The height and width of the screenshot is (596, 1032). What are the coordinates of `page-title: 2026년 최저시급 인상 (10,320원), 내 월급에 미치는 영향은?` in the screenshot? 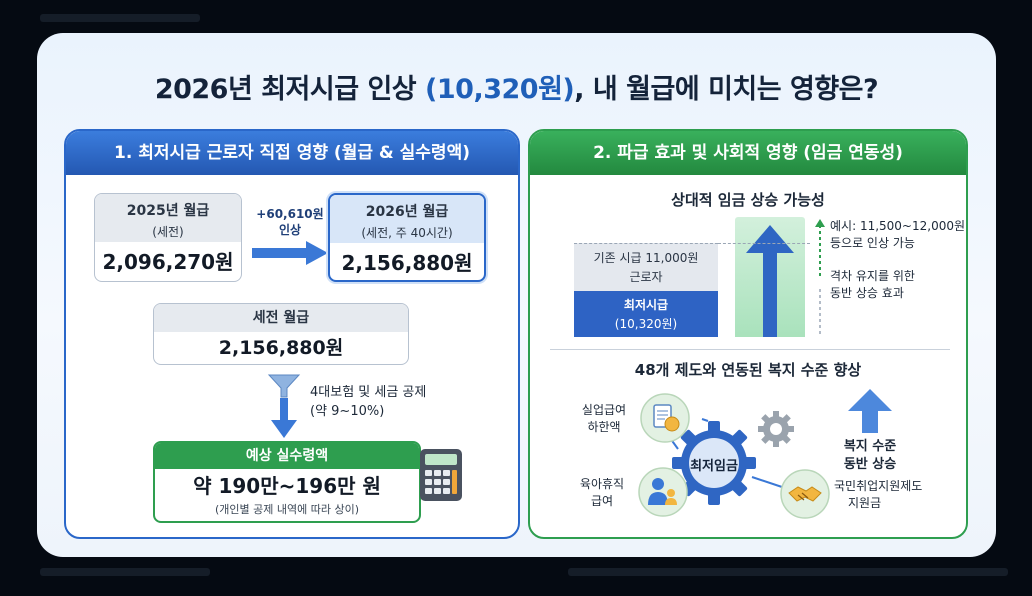 It's located at (516, 86).